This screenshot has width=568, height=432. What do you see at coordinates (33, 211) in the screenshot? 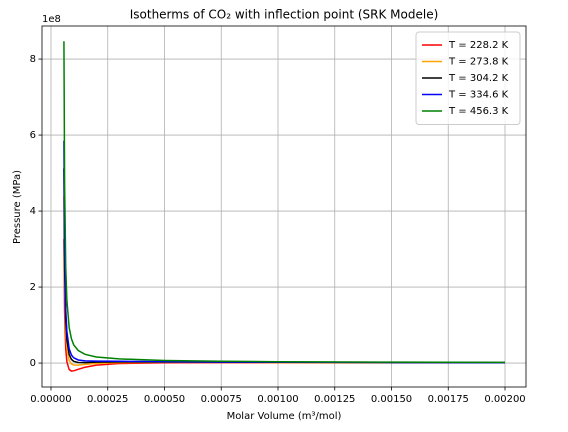
I see `y-tick-label: 4` at bounding box center [33, 211].